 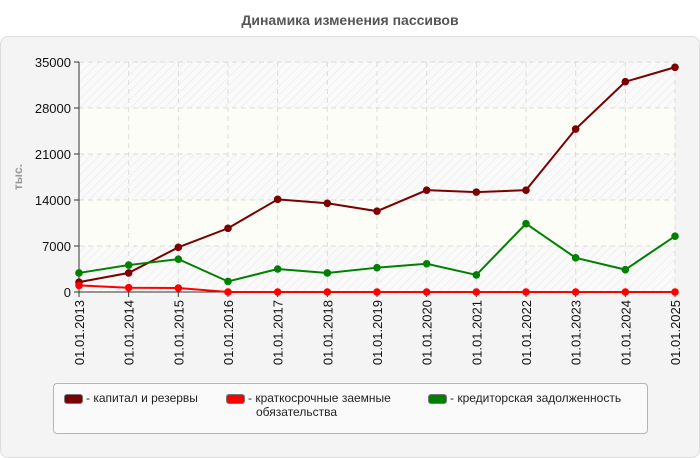 What do you see at coordinates (576, 332) in the screenshot?
I see `svg-text: 01.01.2023` at bounding box center [576, 332].